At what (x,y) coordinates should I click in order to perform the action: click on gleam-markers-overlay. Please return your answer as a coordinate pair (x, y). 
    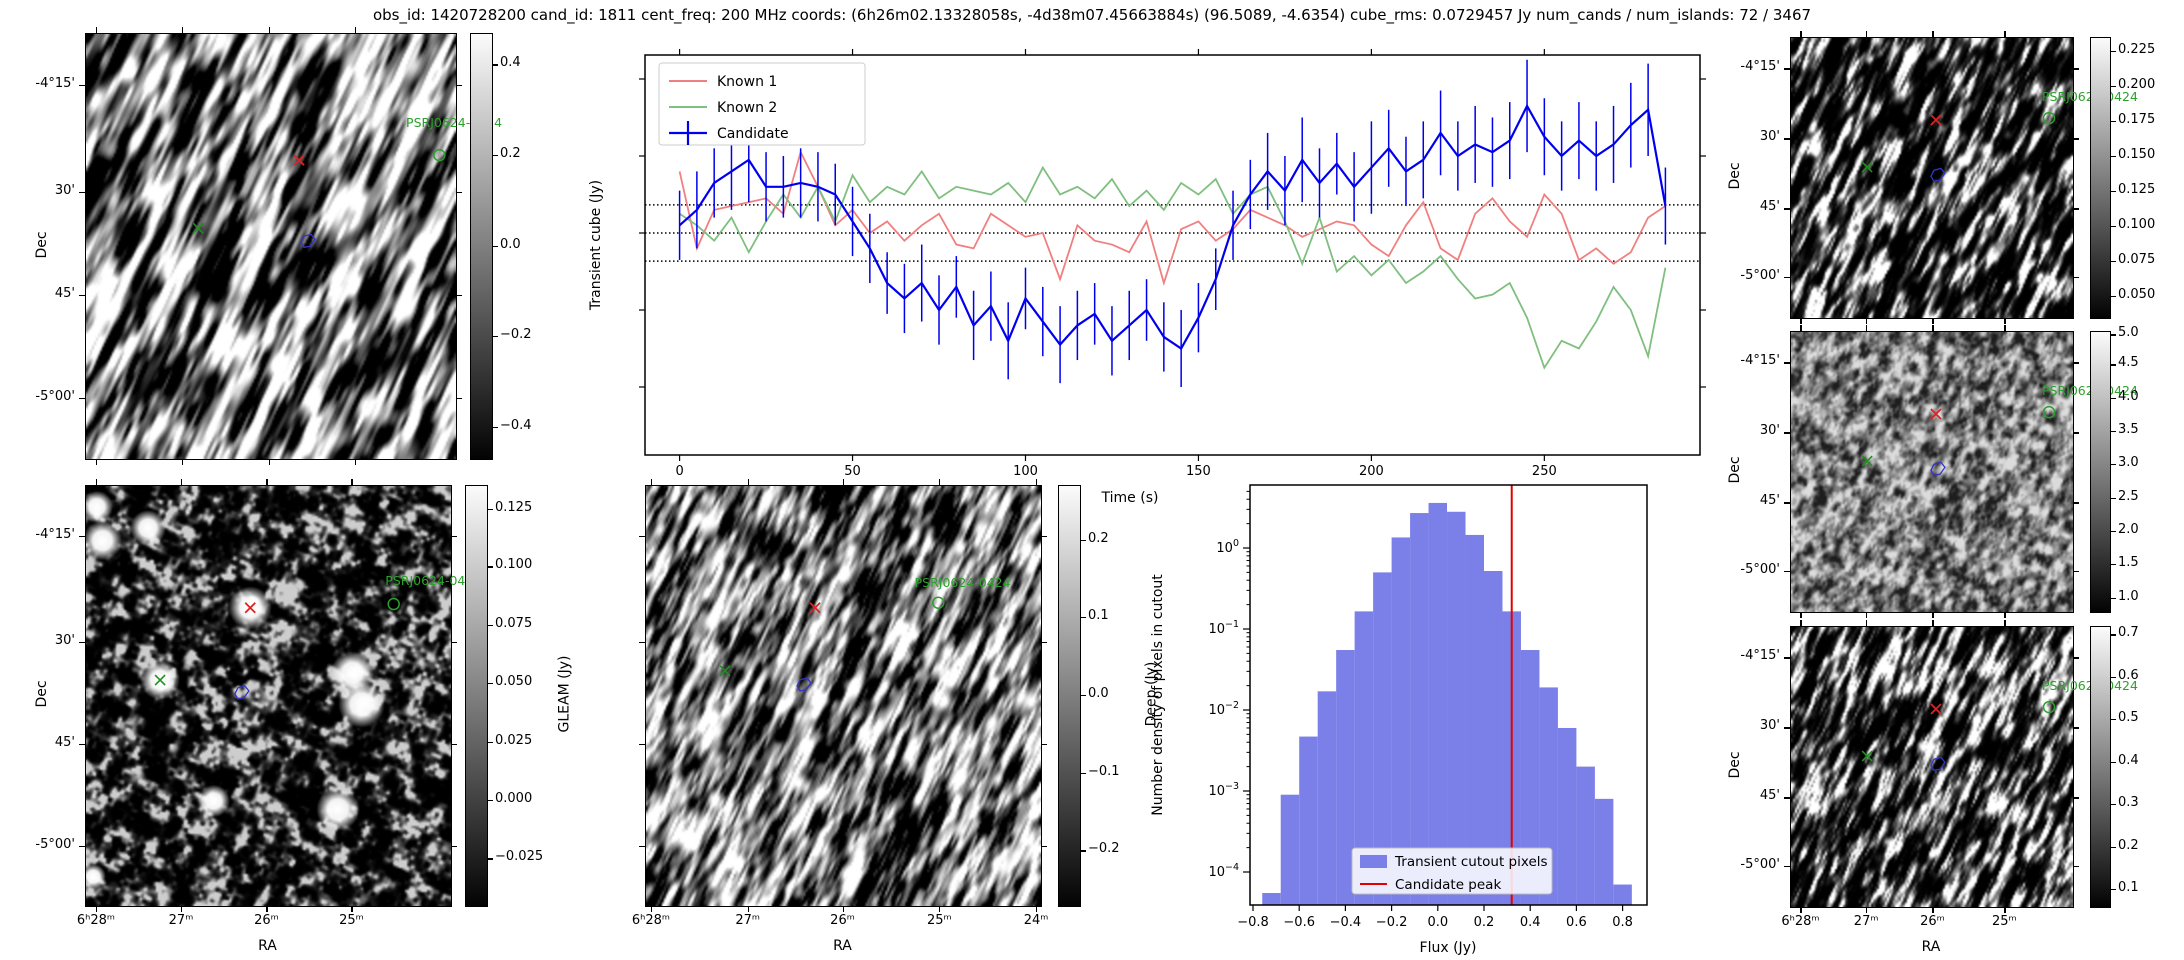
    Looking at the image, I should click on (277, 648).